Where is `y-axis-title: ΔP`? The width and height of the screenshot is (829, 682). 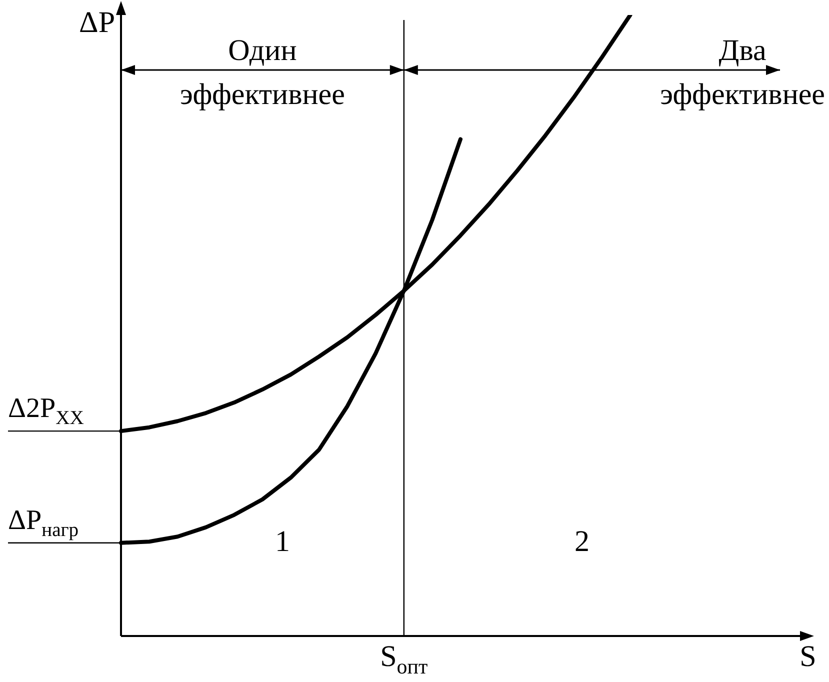
y-axis-title: ΔP is located at coordinates (97, 22).